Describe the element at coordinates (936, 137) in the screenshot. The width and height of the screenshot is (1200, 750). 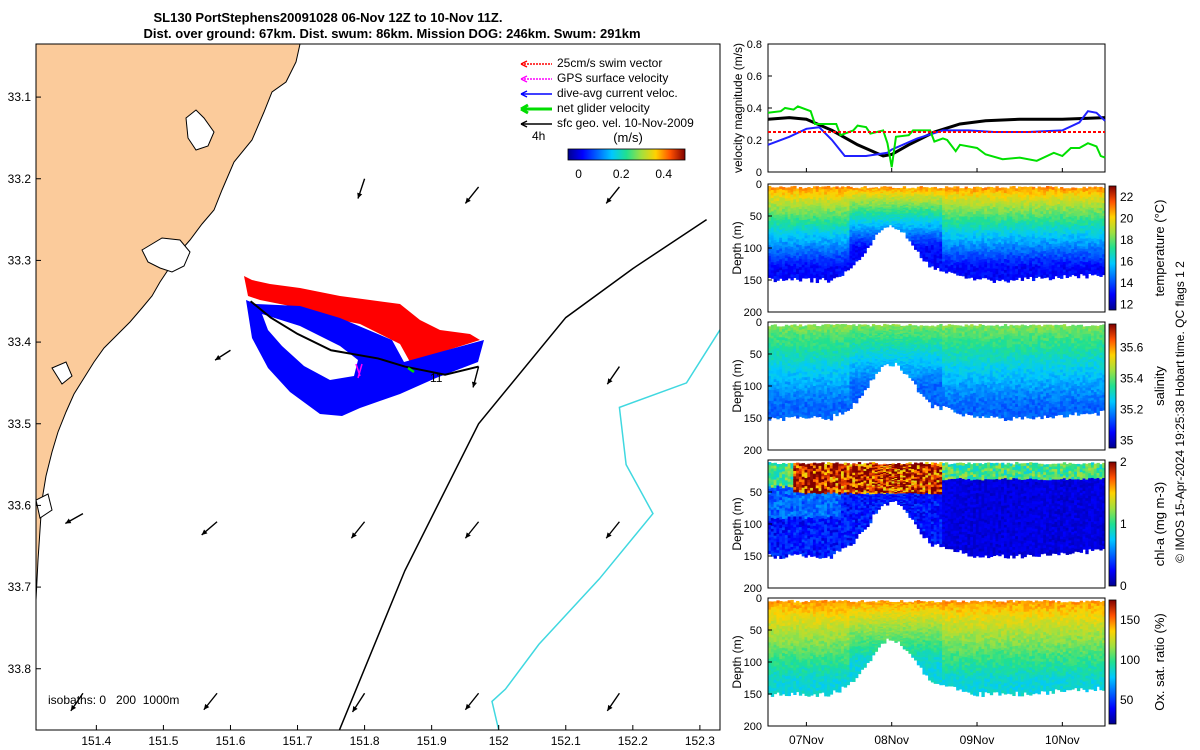
I see `velocity-series-line` at that location.